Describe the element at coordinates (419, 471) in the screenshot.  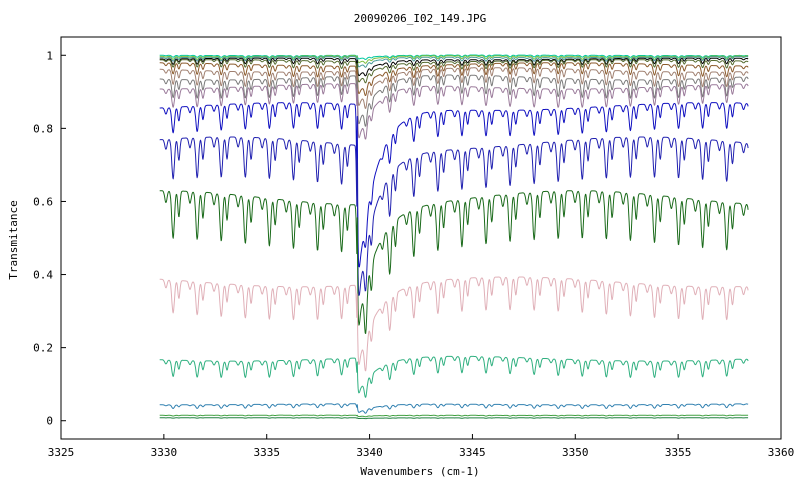
I see `x-axis-title: Wavenumbers (cm-1)` at that location.